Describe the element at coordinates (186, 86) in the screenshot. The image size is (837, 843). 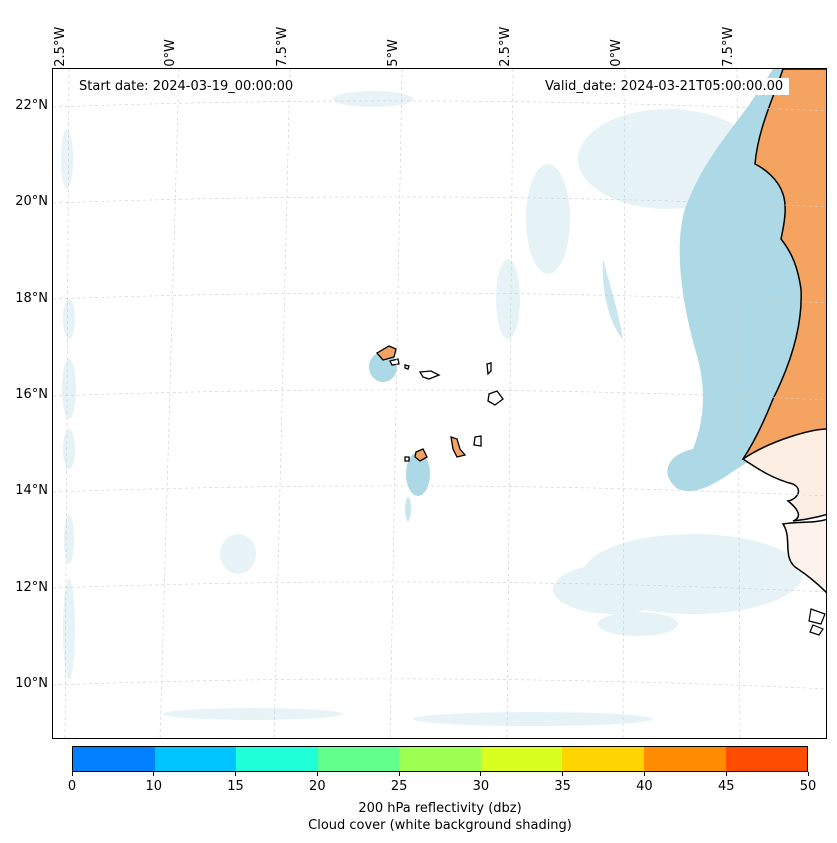
I see `start-date-label: Start date: 2024-03-19_00:00:00` at that location.